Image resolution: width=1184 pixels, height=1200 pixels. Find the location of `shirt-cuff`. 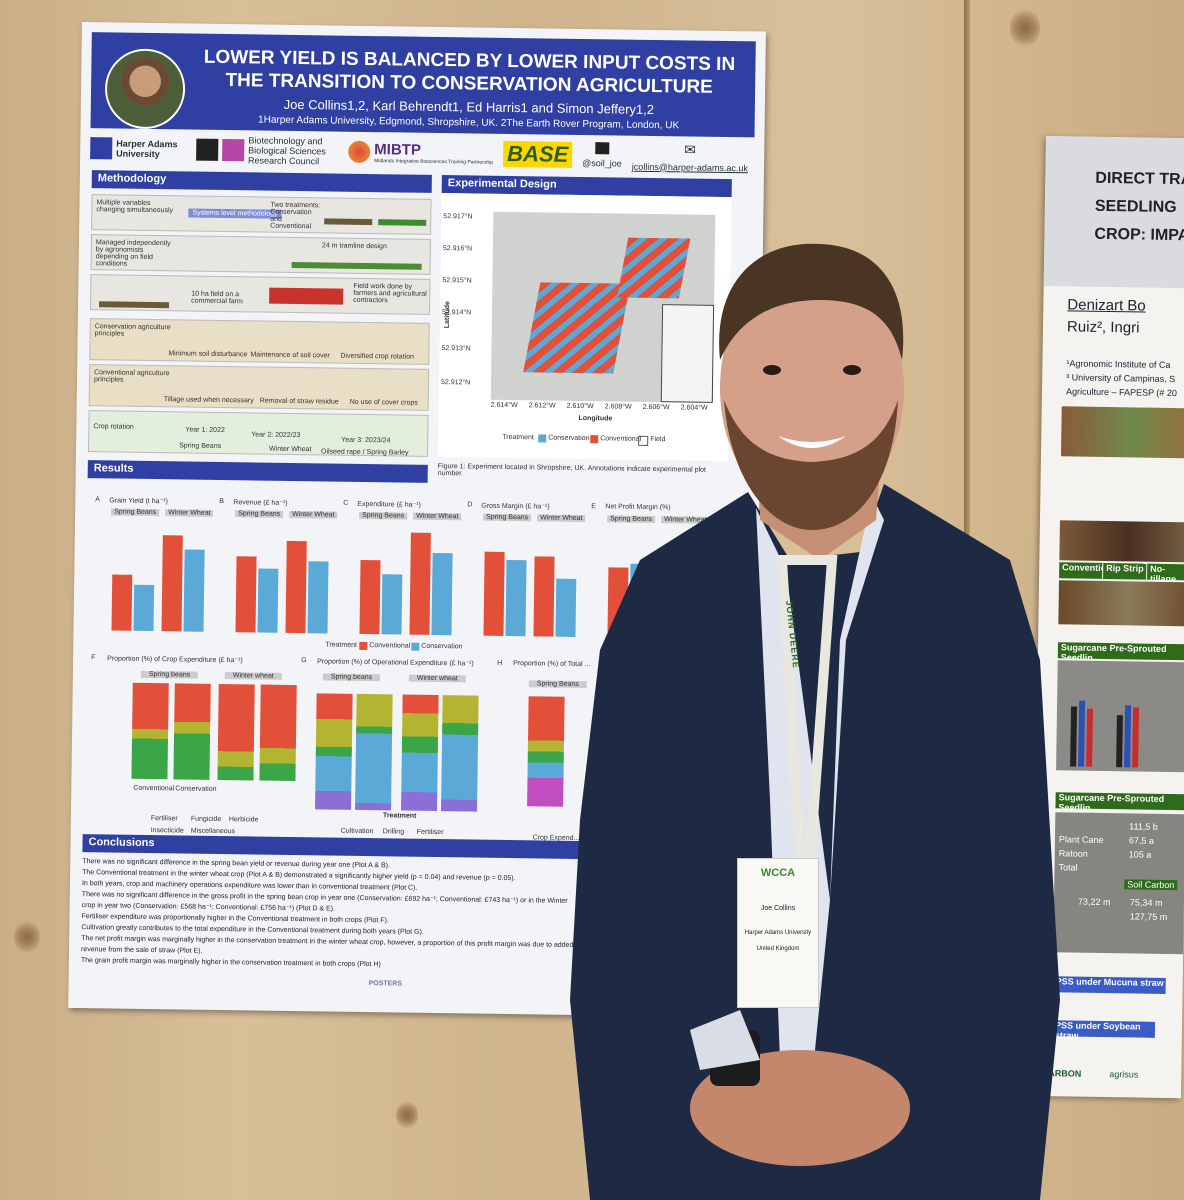

shirt-cuff is located at coordinates (725, 1040).